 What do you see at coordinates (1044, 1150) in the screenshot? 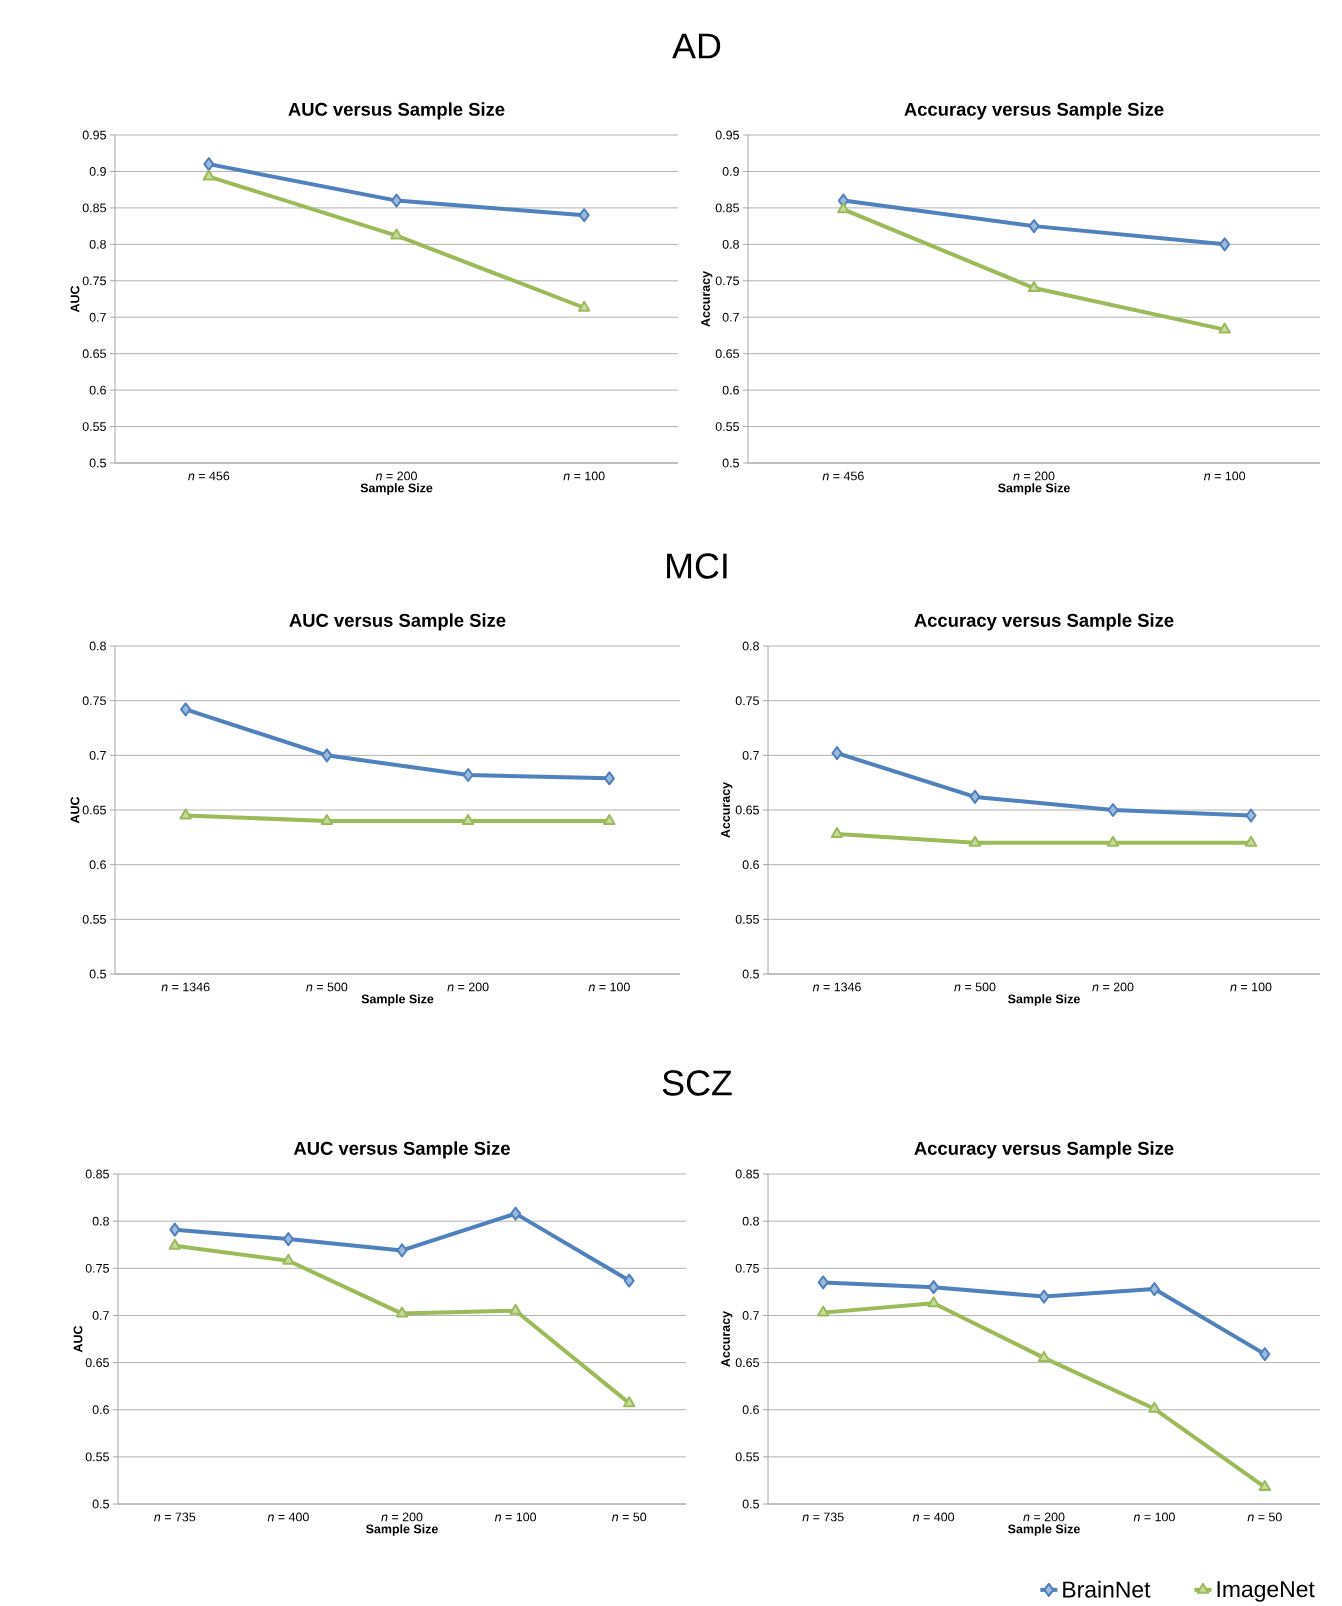
I see `chart-title: Accuracy versus Sample Size` at bounding box center [1044, 1150].